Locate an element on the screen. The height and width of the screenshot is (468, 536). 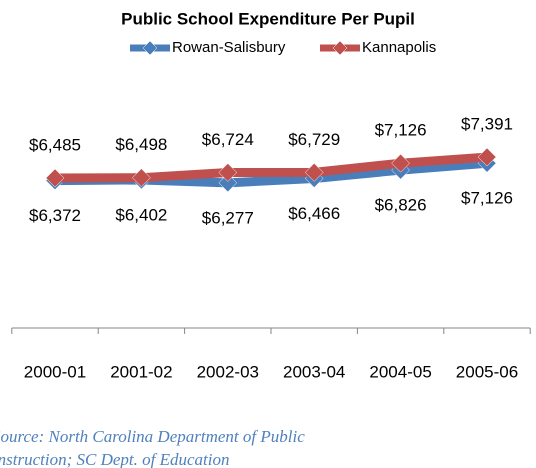
data-label: $6,729 is located at coordinates (314, 139).